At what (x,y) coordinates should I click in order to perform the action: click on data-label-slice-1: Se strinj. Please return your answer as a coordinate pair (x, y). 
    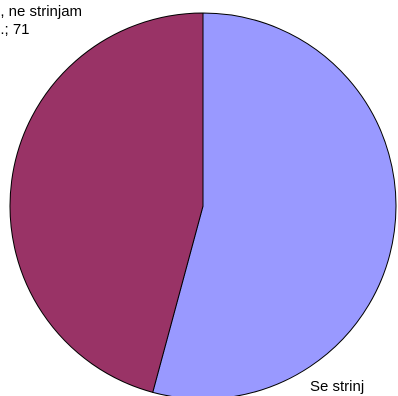
    Looking at the image, I should click on (337, 386).